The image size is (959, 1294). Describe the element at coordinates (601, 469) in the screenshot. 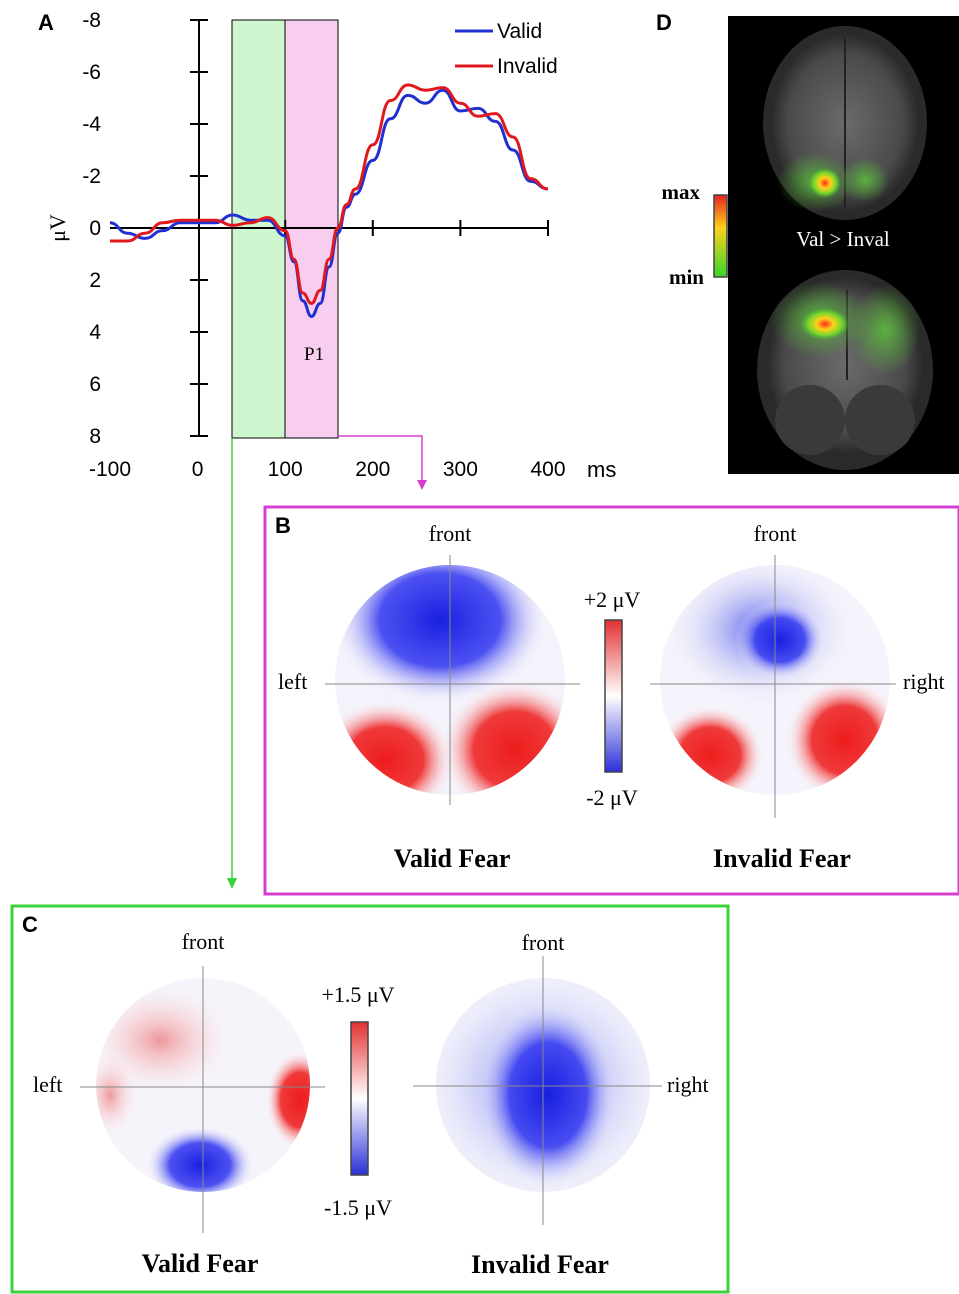

I see `x-axis-unit: ms` at that location.